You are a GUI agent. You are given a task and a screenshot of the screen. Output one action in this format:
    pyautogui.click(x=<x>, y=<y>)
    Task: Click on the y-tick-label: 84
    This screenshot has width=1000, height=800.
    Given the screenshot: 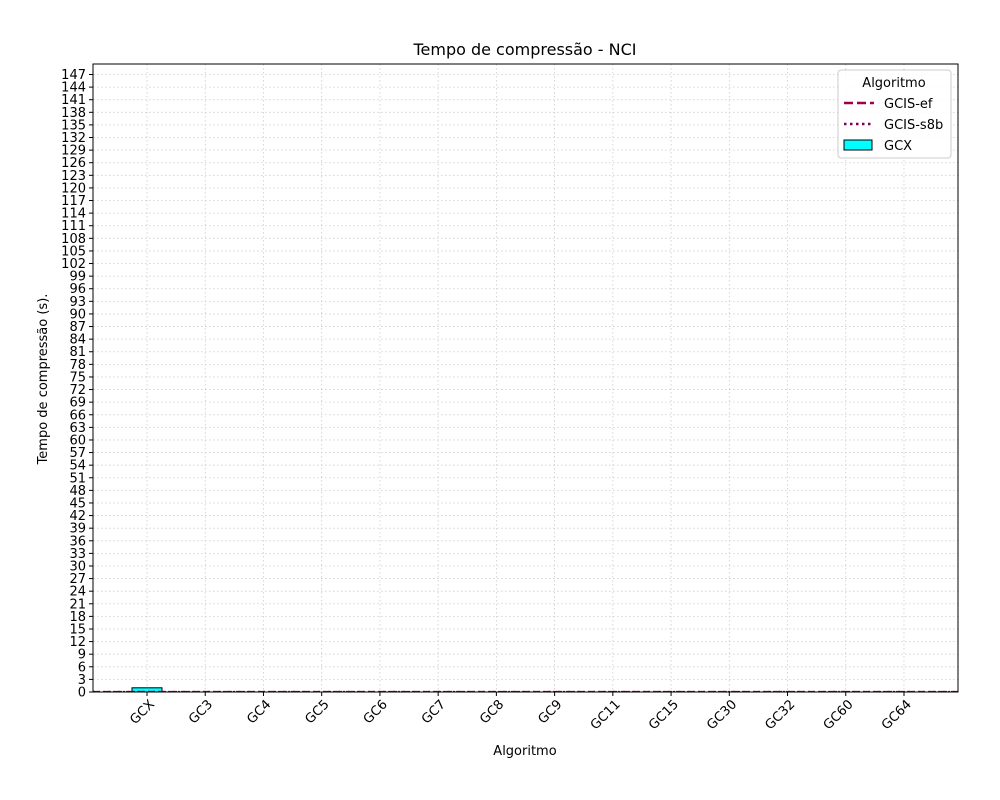 What is the action you would take?
    pyautogui.click(x=77, y=340)
    